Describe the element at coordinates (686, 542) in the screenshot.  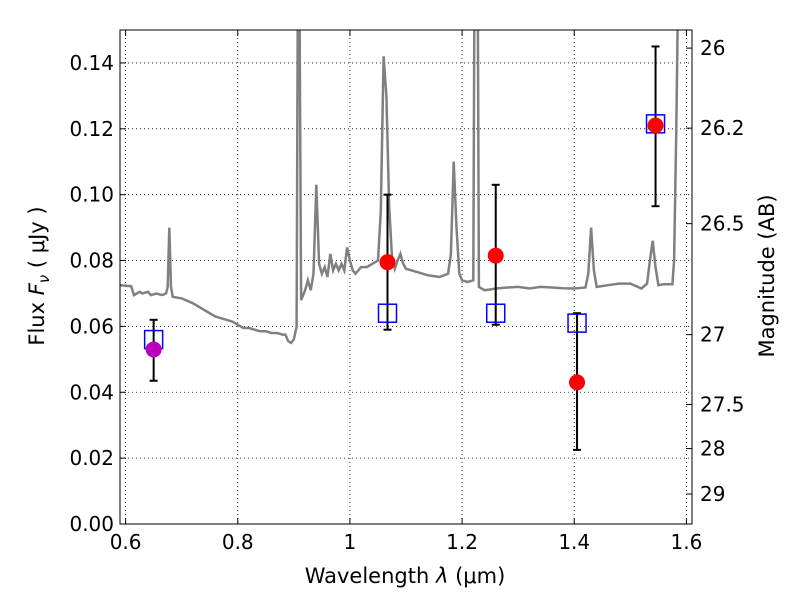
I see `x-tick-label: 1.6` at that location.